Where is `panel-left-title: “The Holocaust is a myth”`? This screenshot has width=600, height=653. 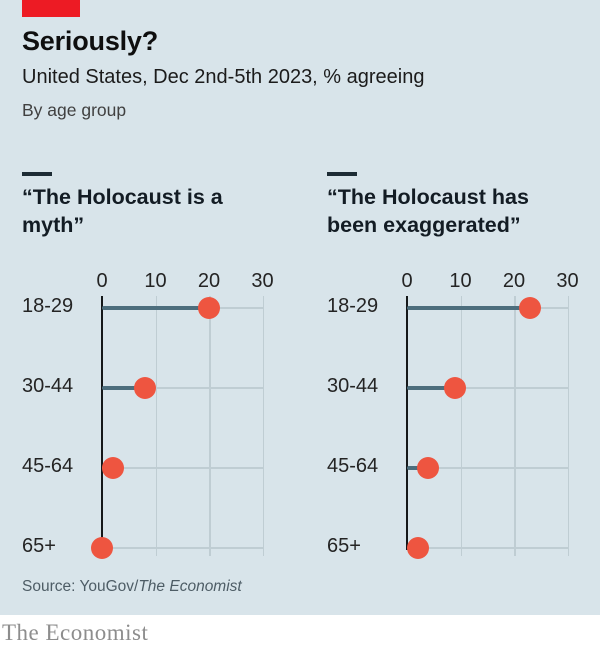 panel-left-title: “The Holocaust is a myth” is located at coordinates (122, 210).